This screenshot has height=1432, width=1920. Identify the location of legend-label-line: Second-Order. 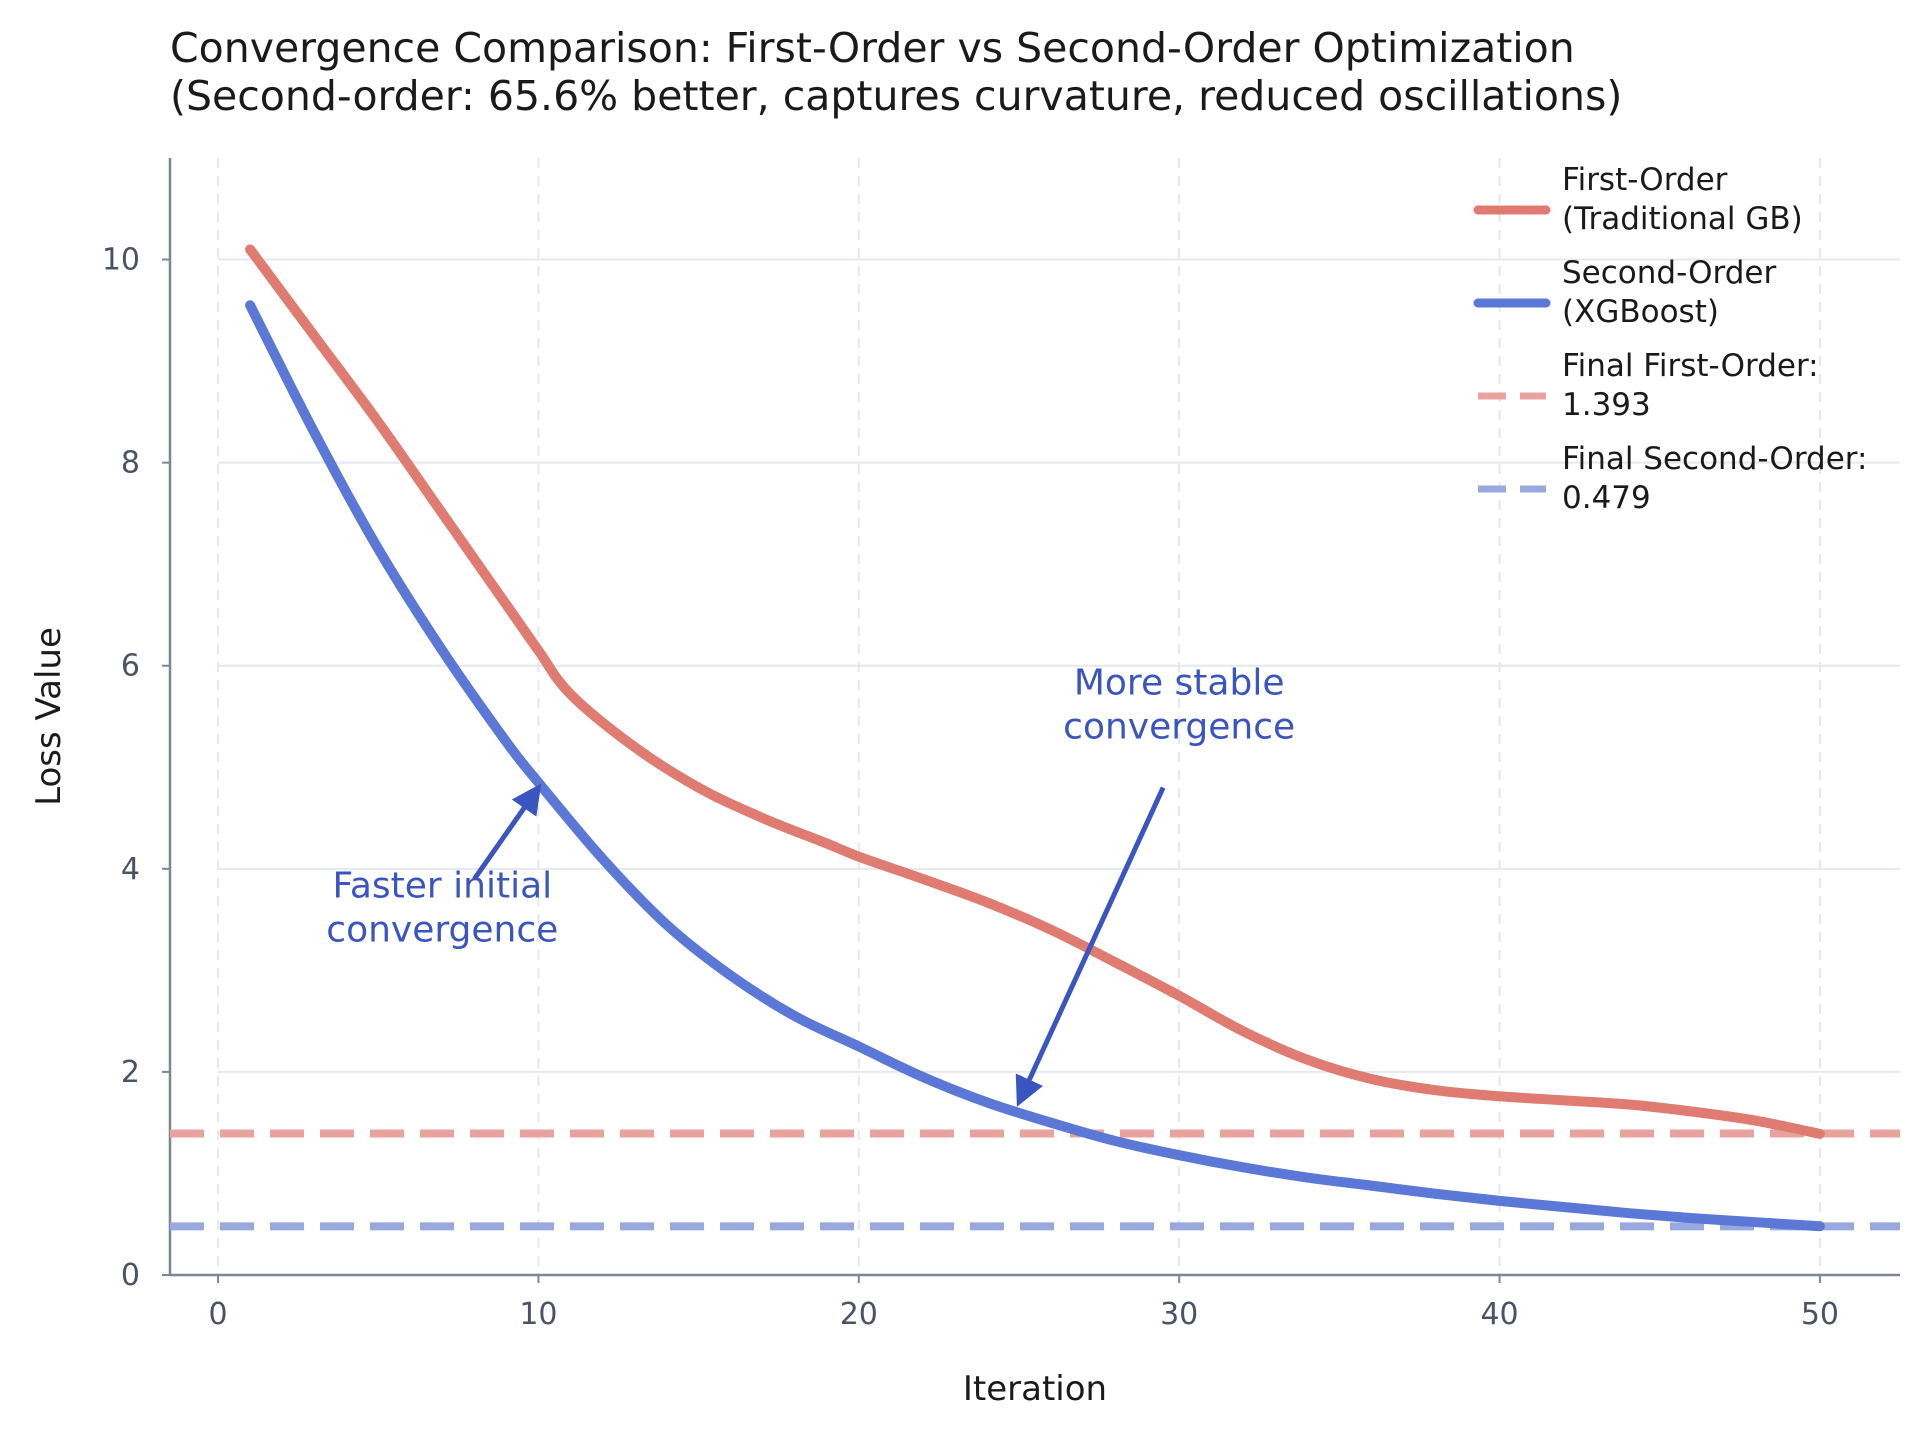
(1669, 273).